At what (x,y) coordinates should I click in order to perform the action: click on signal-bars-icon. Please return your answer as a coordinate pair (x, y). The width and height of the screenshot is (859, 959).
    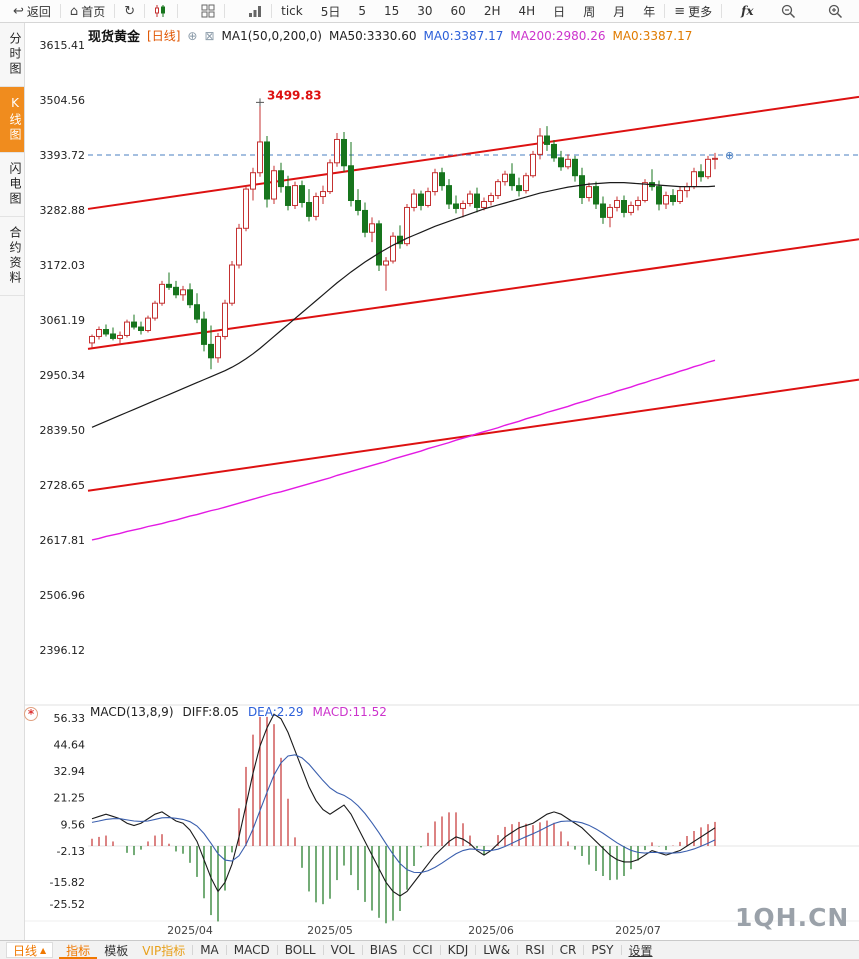
    Looking at the image, I should click on (255, 11).